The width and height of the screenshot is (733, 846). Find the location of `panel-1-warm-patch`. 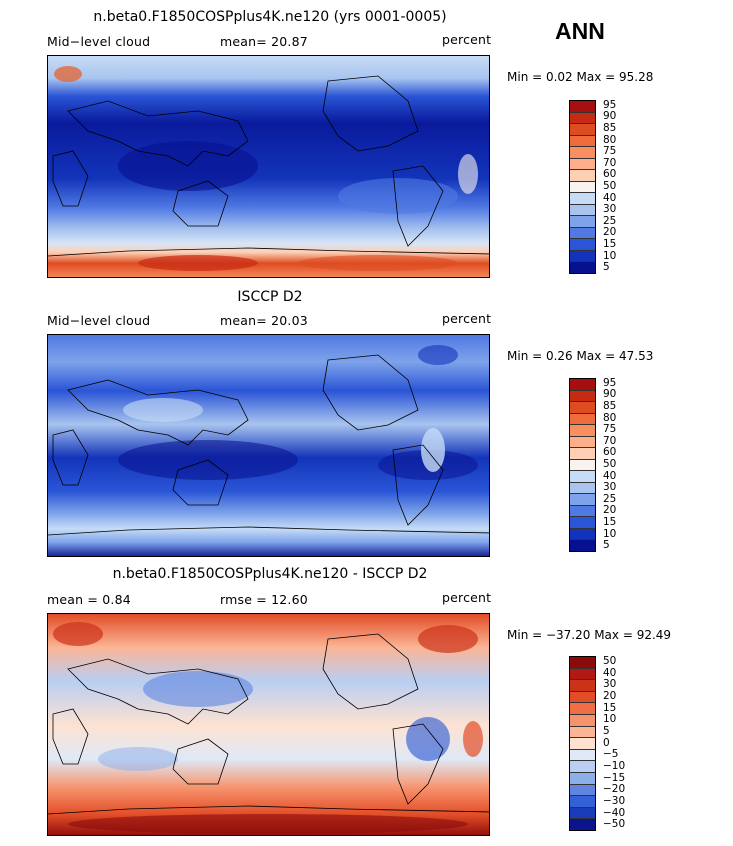

panel-1-warm-patch is located at coordinates (68, 74).